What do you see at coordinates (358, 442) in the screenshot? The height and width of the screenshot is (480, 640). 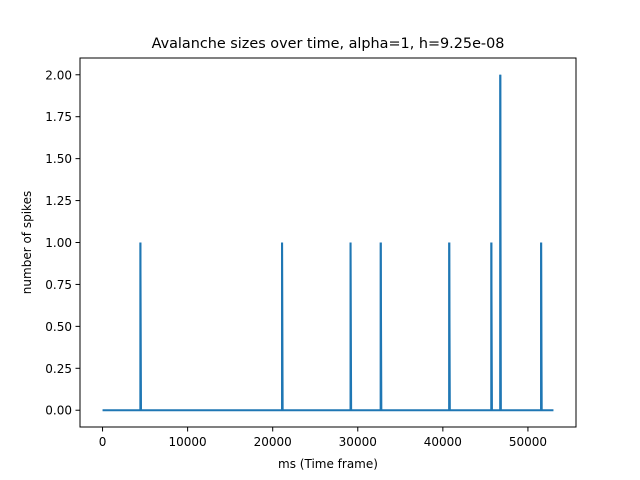 I see `x-tick-label: 30000` at bounding box center [358, 442].